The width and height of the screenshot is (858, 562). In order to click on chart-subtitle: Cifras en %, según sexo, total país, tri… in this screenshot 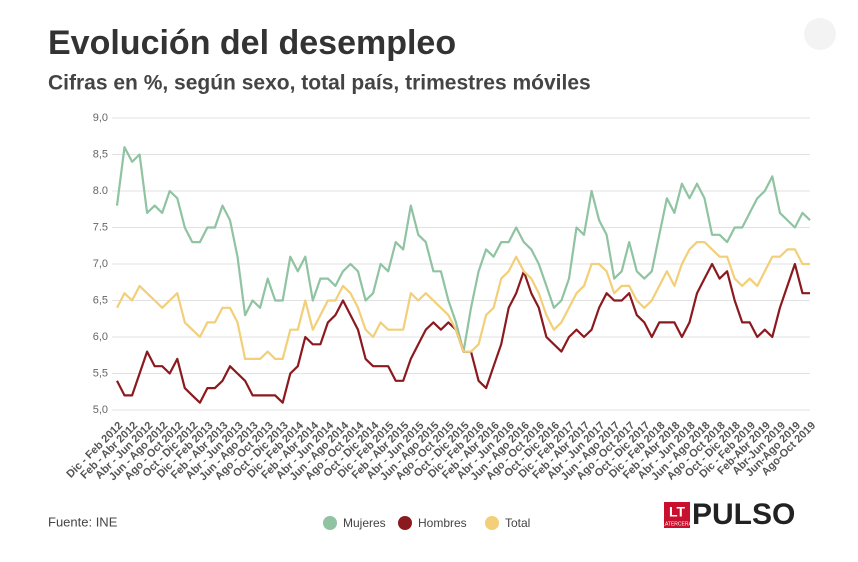, I will do `click(319, 83)`.